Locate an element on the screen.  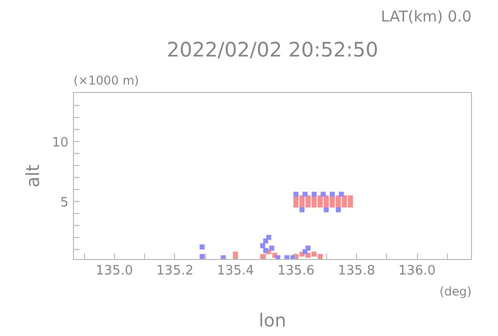
x-tick-label: 135.6 is located at coordinates (296, 271).